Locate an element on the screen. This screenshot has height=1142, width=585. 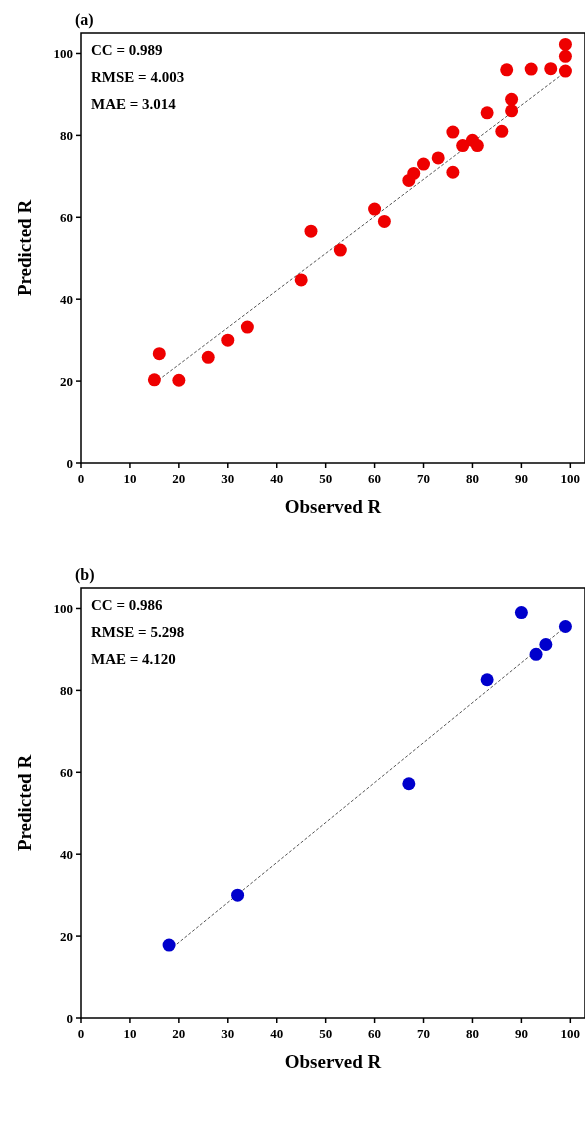
annotation: CC = 0.989 is located at coordinates (127, 50).